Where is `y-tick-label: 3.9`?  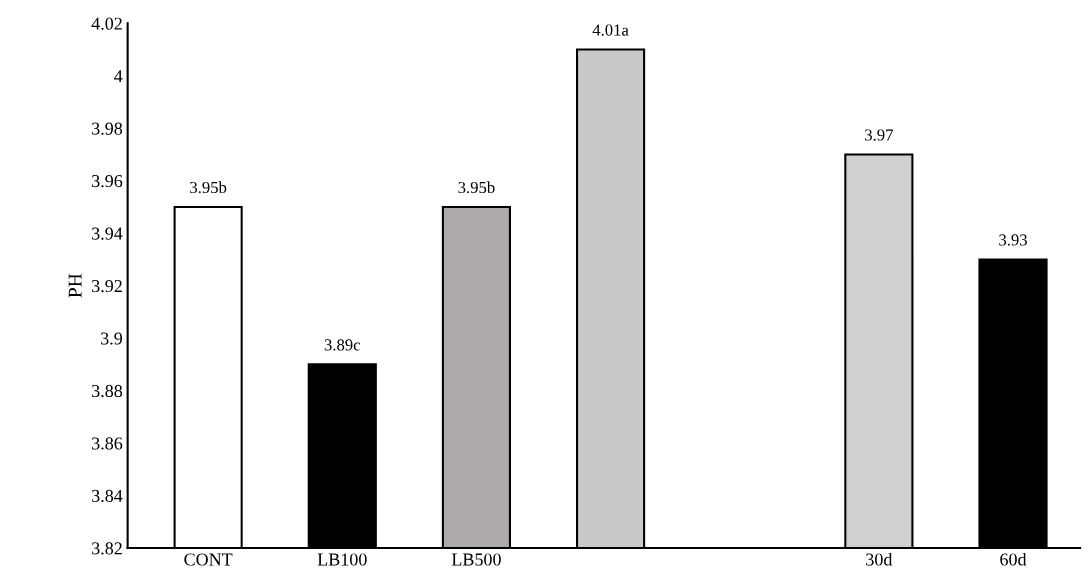 y-tick-label: 3.9 is located at coordinates (112, 338).